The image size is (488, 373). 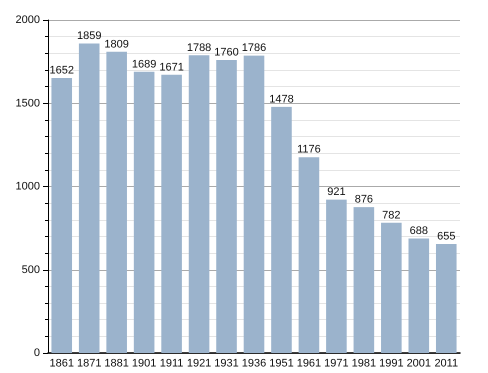 I want to click on data-label: 1671, so click(x=171, y=67).